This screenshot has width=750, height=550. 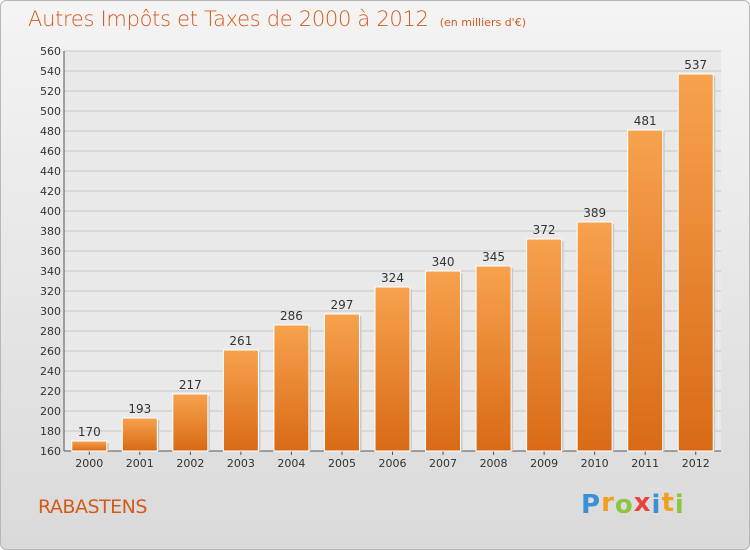 What do you see at coordinates (50, 91) in the screenshot?
I see `y-tick-label: 520` at bounding box center [50, 91].